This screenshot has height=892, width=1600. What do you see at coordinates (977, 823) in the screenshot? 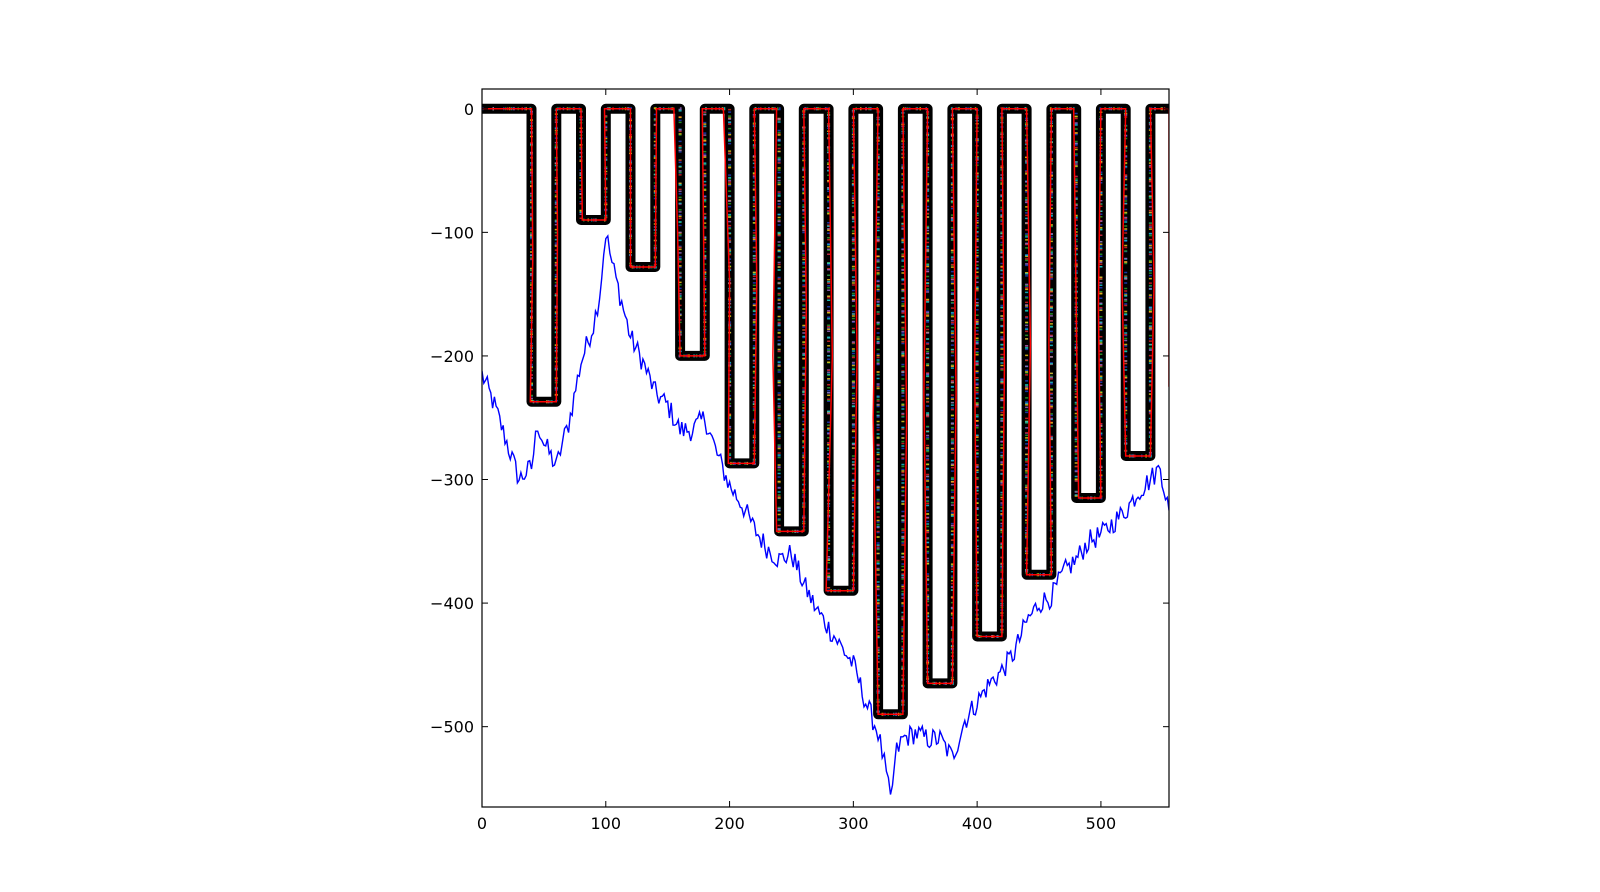
I see `x-tick-label: 400` at bounding box center [977, 823].